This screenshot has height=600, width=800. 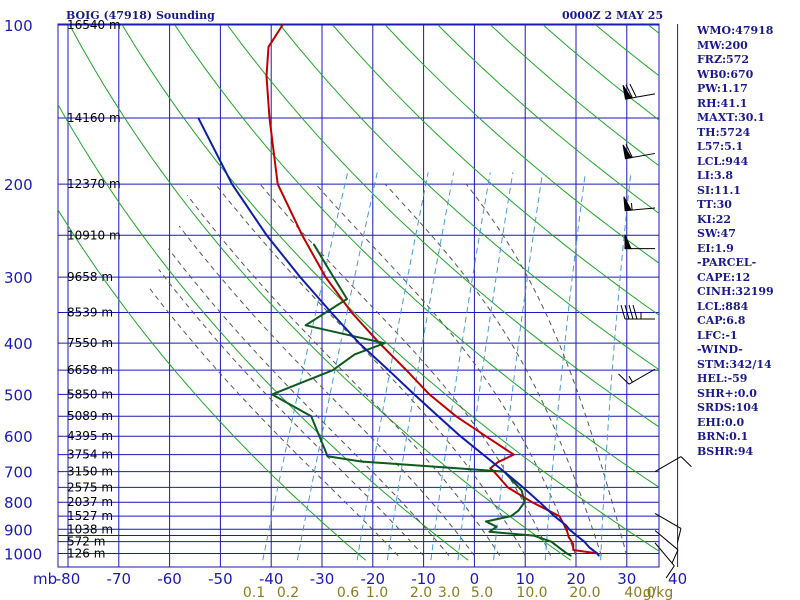 What do you see at coordinates (94, 235) in the screenshot?
I see `height-label: 10910 m` at bounding box center [94, 235].